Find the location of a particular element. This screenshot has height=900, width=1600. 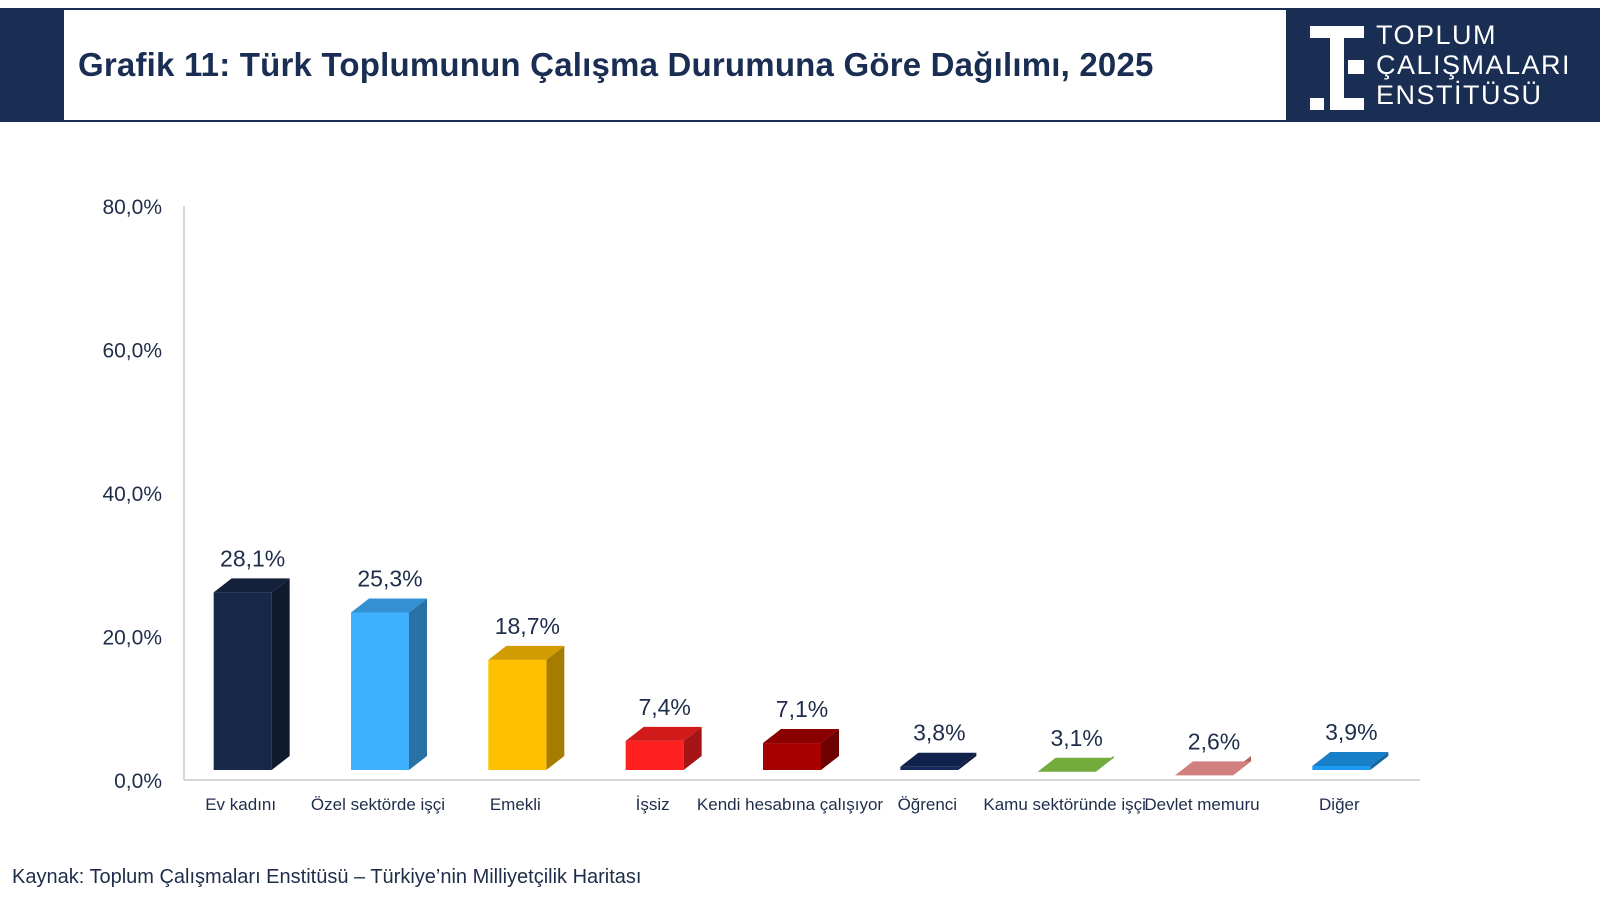

x-tick-label: Ev kadını is located at coordinates (240, 804).